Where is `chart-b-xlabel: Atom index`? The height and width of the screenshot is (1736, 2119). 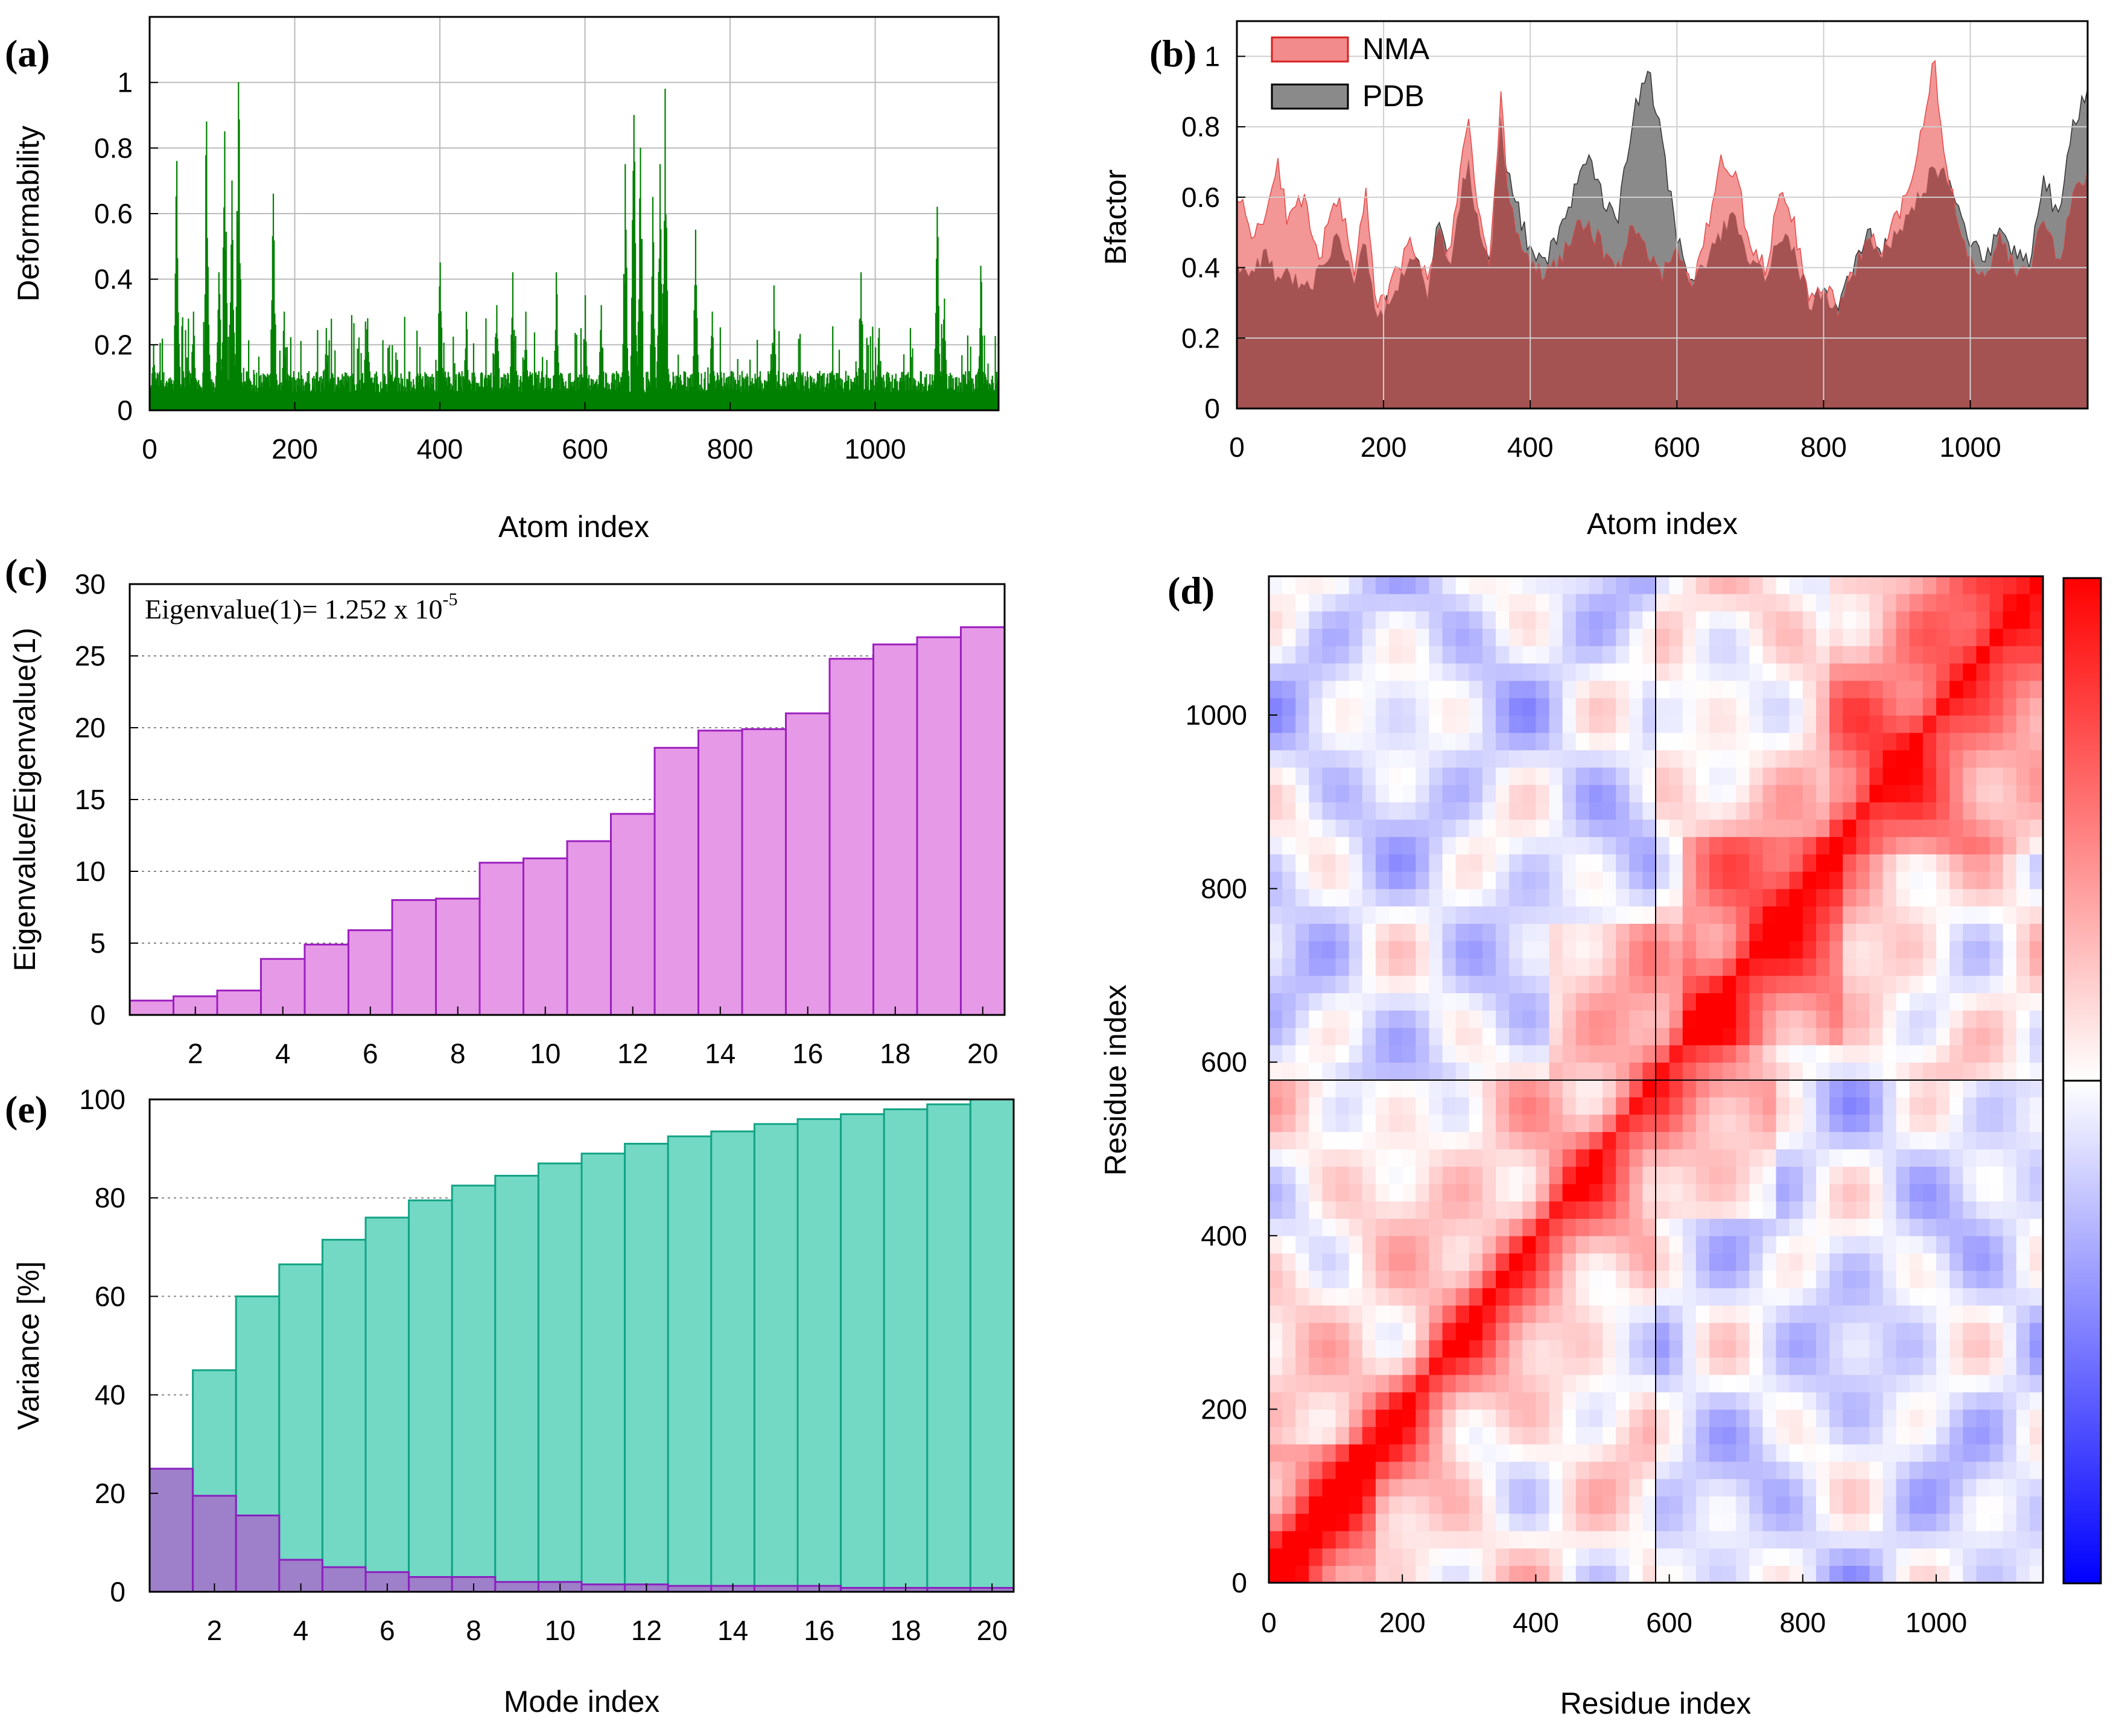 chart-b-xlabel: Atom index is located at coordinates (1662, 524).